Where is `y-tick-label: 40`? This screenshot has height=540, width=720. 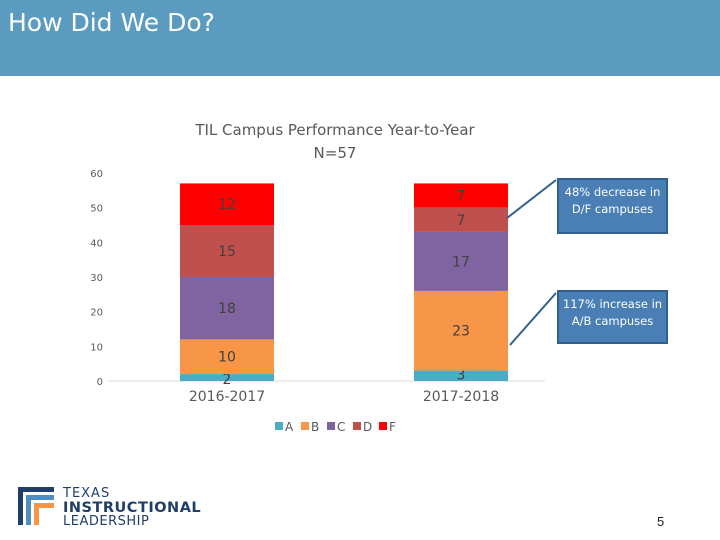 y-tick-label: 40 is located at coordinates (96, 243).